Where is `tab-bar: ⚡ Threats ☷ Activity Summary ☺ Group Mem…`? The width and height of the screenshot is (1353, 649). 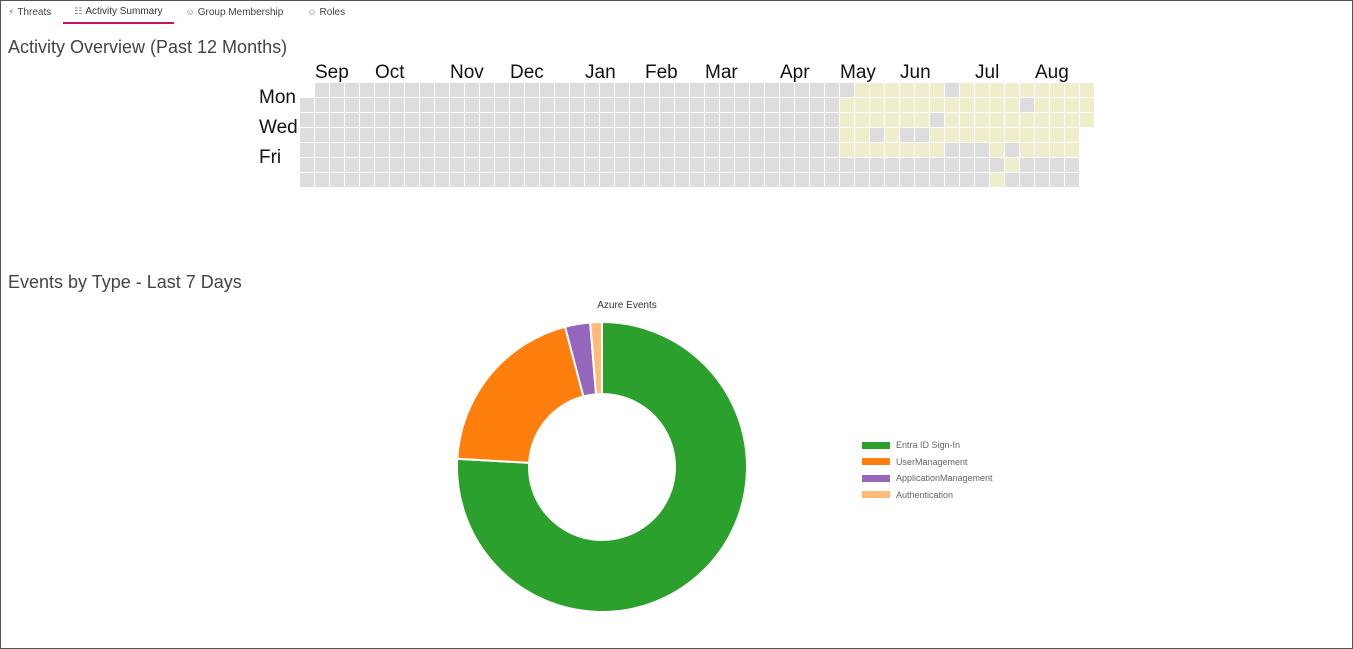 tab-bar: ⚡ Threats ☷ Activity Summary ☺ Group Mem… is located at coordinates (675, 12).